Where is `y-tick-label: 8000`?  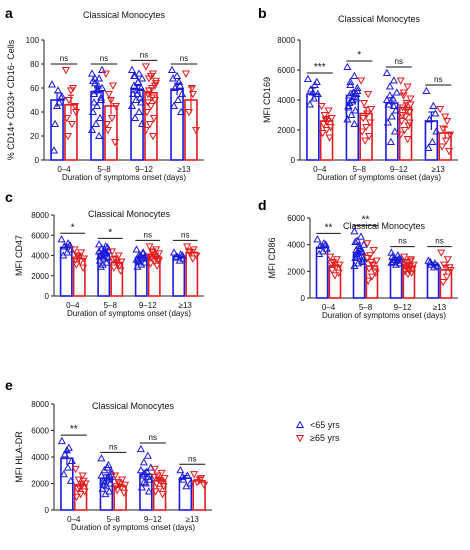
y-tick-label: 8000 is located at coordinates (40, 215).